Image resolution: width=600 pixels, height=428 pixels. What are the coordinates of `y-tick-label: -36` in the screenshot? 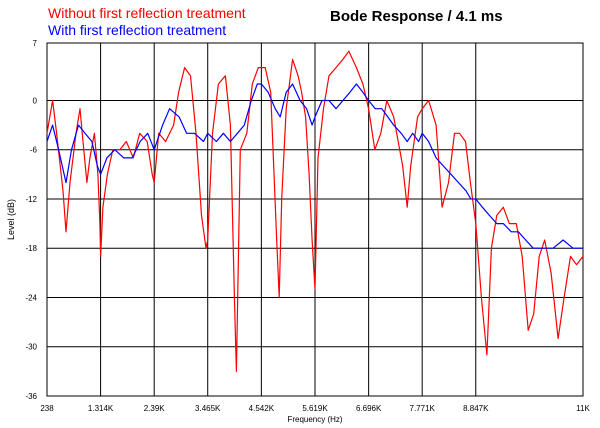 It's located at (31, 396).